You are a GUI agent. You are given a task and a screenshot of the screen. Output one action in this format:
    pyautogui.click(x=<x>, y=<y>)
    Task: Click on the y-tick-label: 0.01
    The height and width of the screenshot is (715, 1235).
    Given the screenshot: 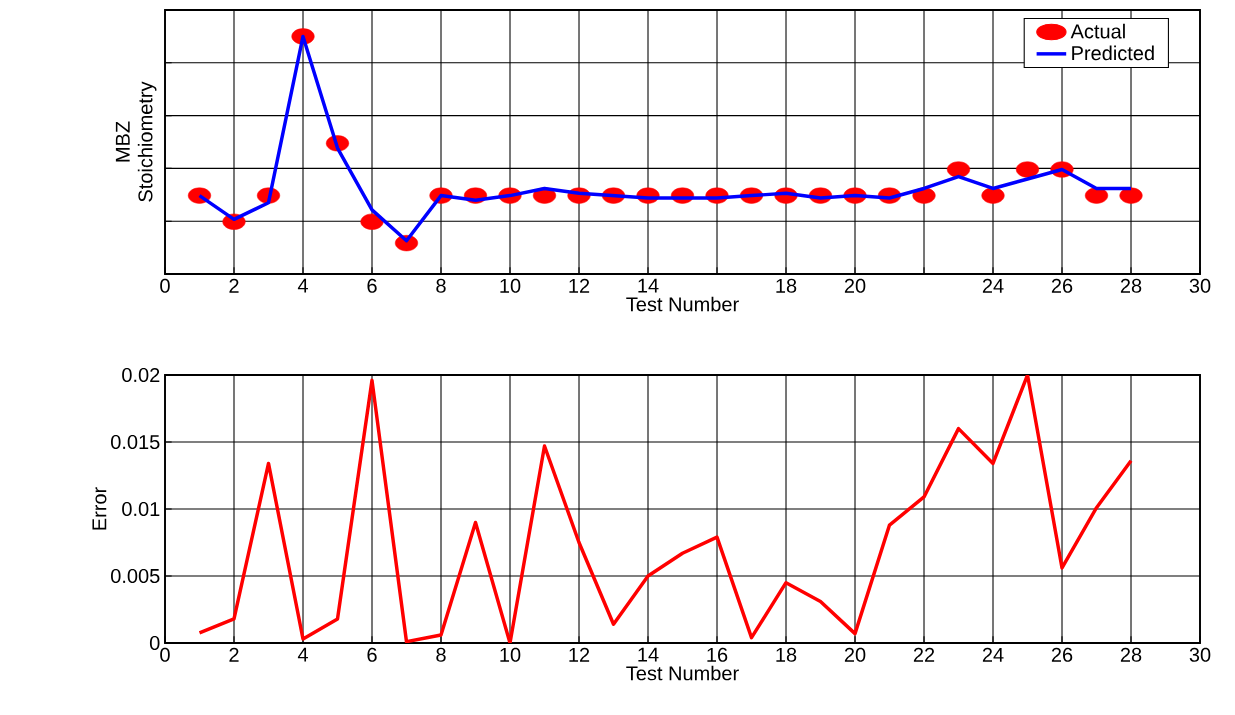 What is the action you would take?
    pyautogui.click(x=141, y=509)
    